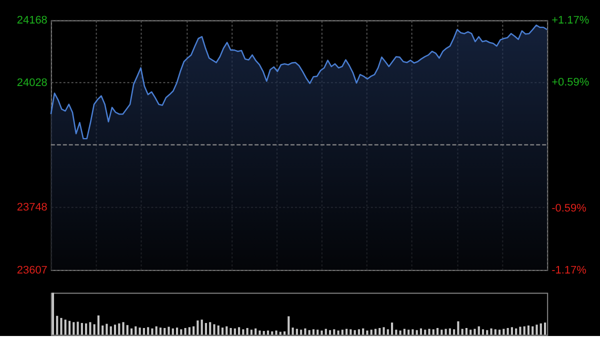 This screenshot has width=600, height=337. What do you see at coordinates (569, 208) in the screenshot?
I see `y2-tick-label: -0.59%` at bounding box center [569, 208].